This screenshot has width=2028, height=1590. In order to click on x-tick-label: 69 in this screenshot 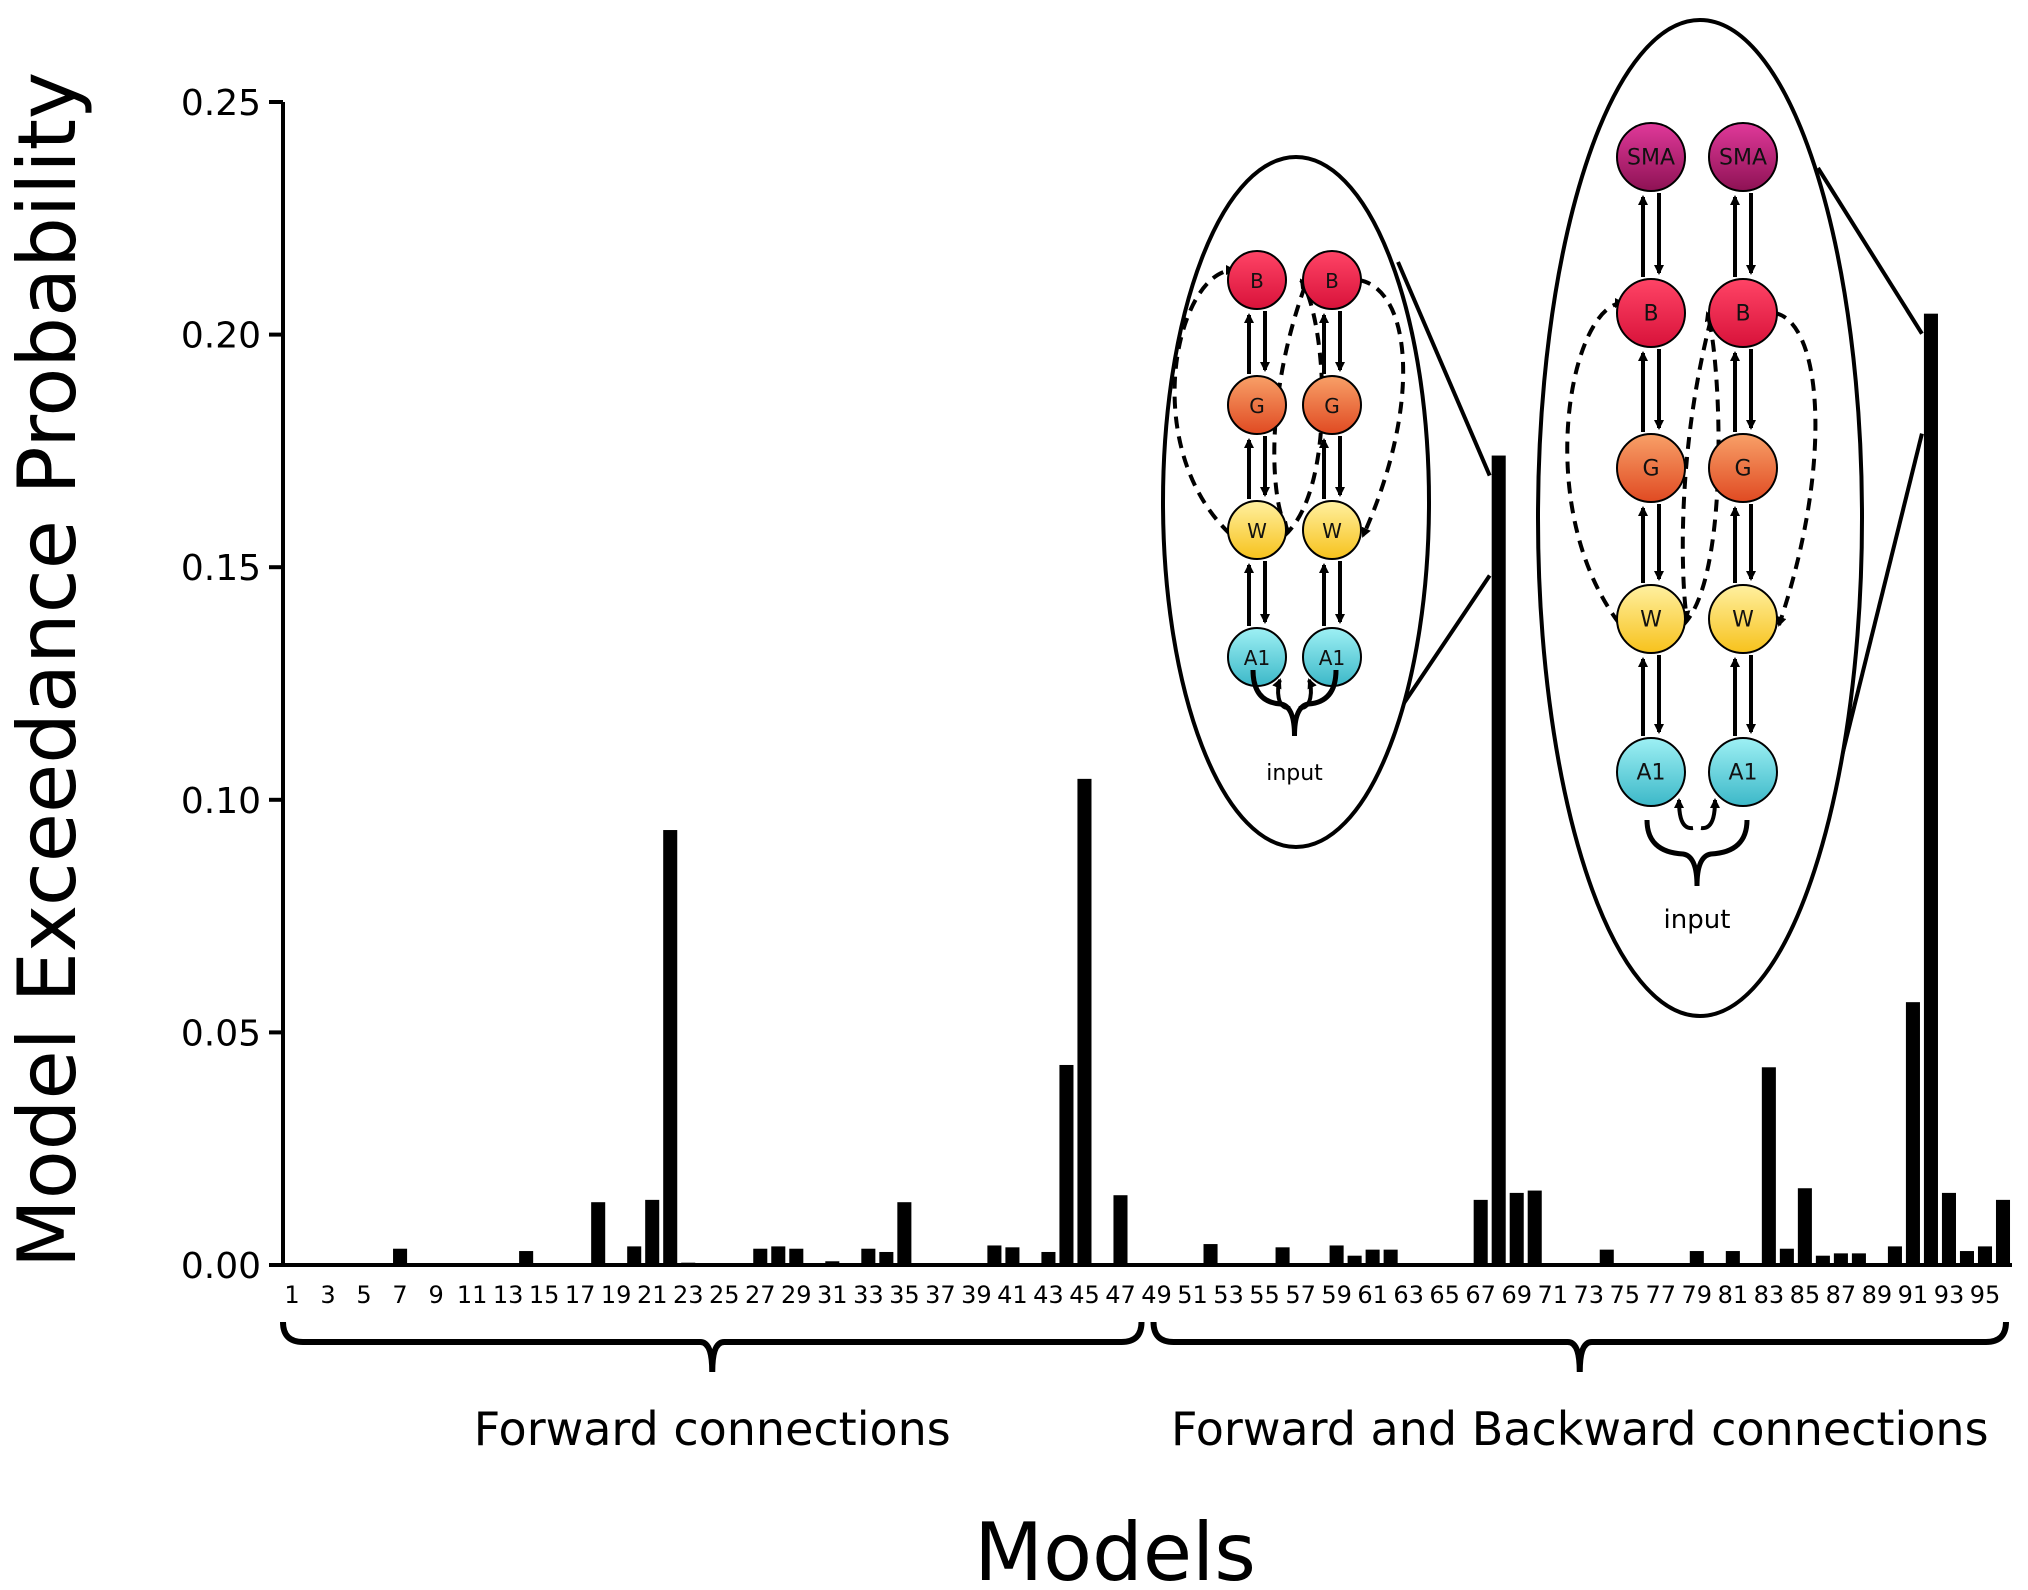, I will do `click(1516, 1295)`.